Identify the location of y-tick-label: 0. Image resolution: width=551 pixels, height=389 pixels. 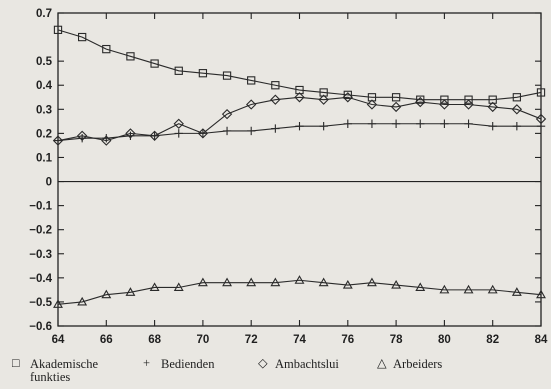
(49, 183).